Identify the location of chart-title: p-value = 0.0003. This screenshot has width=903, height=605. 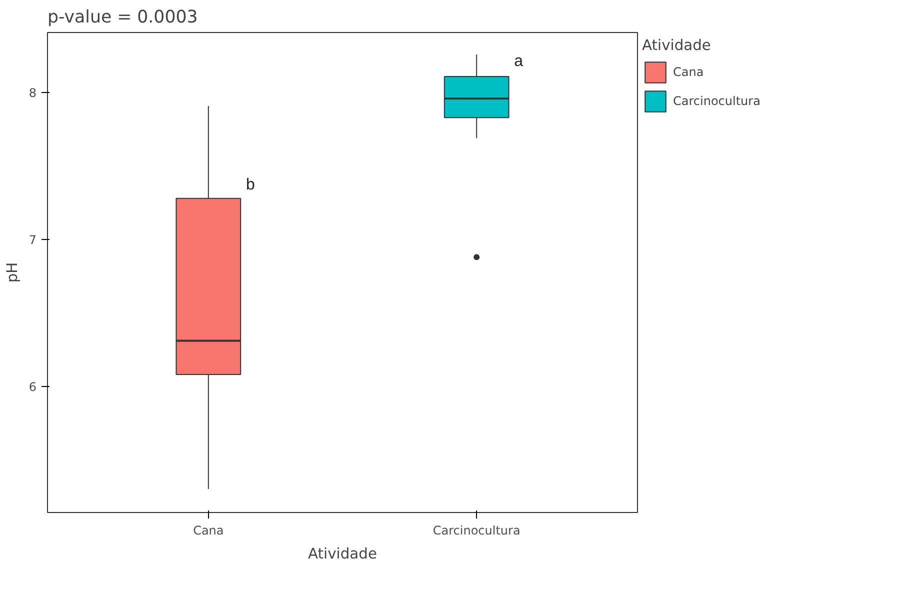
(123, 18).